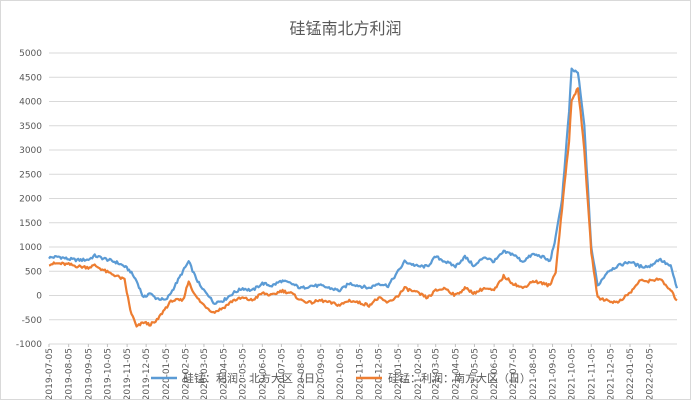 This screenshot has width=691, height=400. What do you see at coordinates (30, 175) in the screenshot?
I see `y-tick-label: 2500` at bounding box center [30, 175].